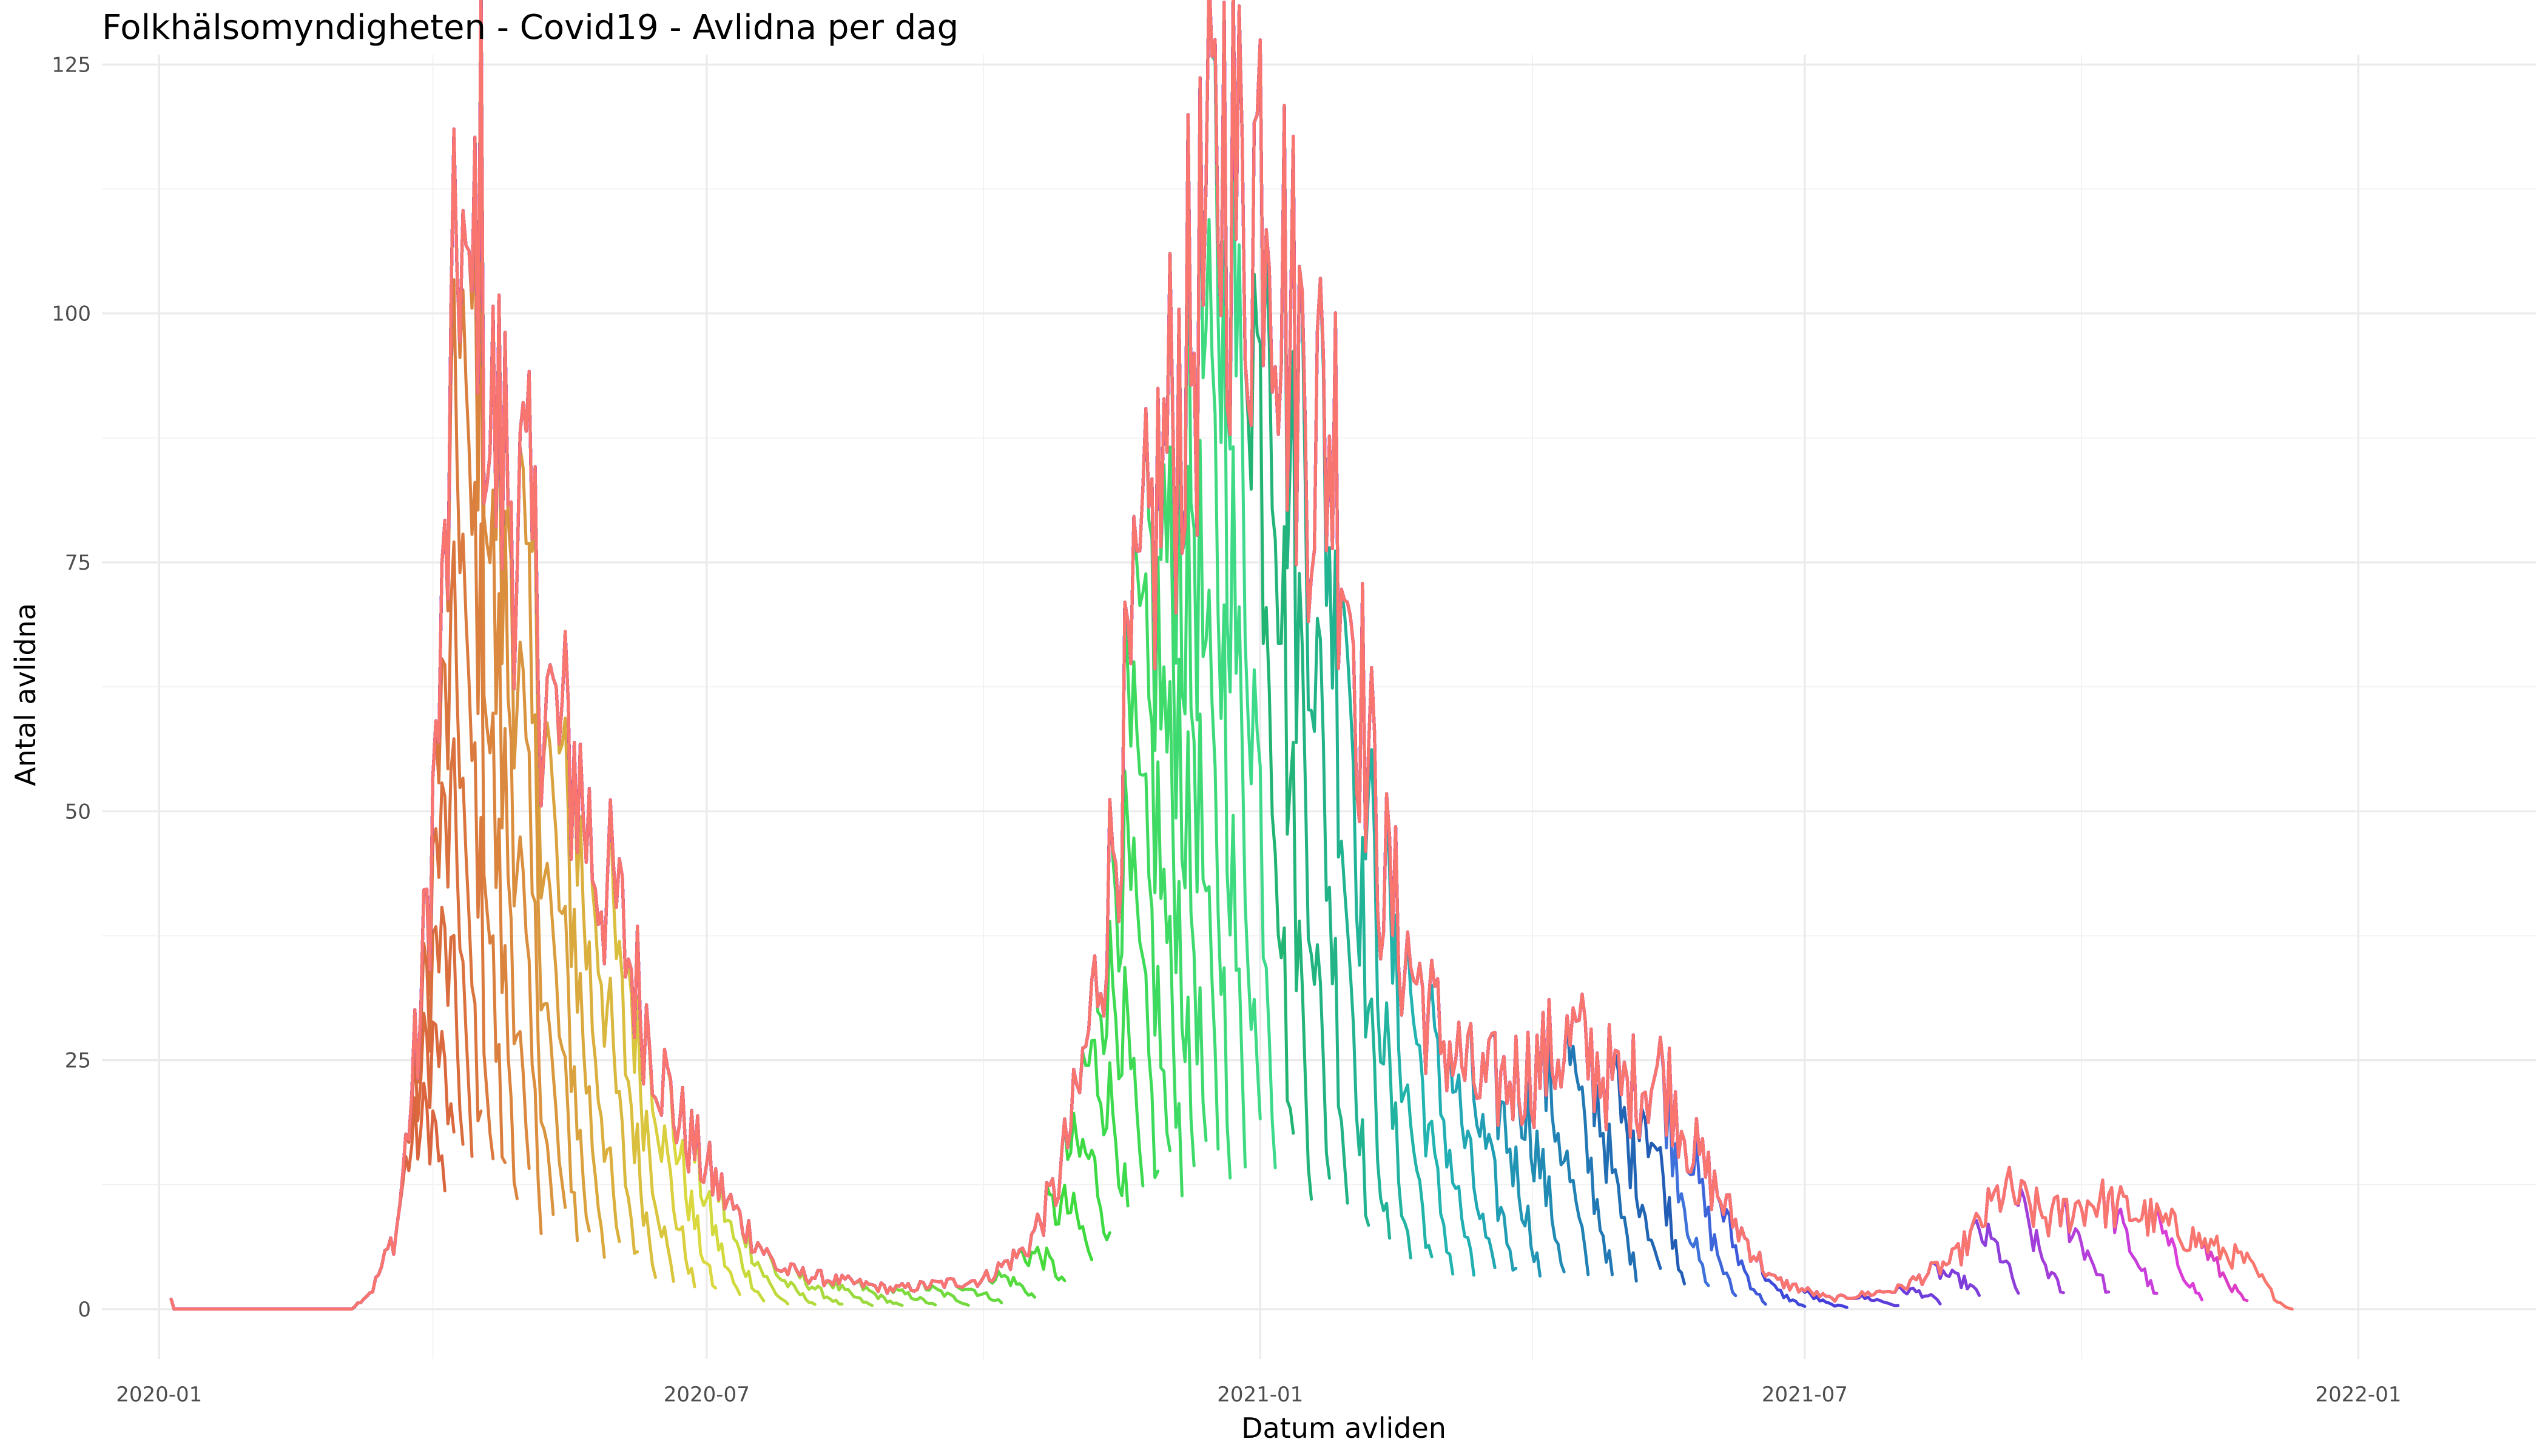 The image size is (2548, 1456). I want to click on y-tick-label: 50, so click(78, 812).